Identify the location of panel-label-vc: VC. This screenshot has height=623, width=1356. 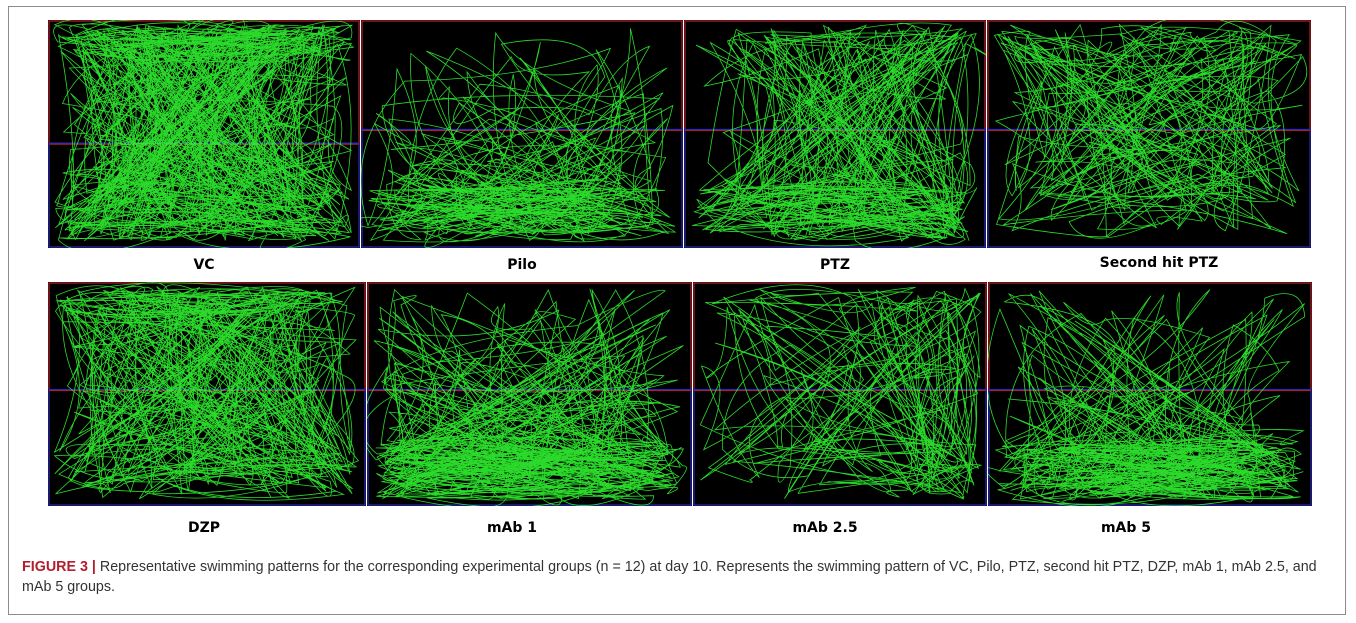
(204, 265).